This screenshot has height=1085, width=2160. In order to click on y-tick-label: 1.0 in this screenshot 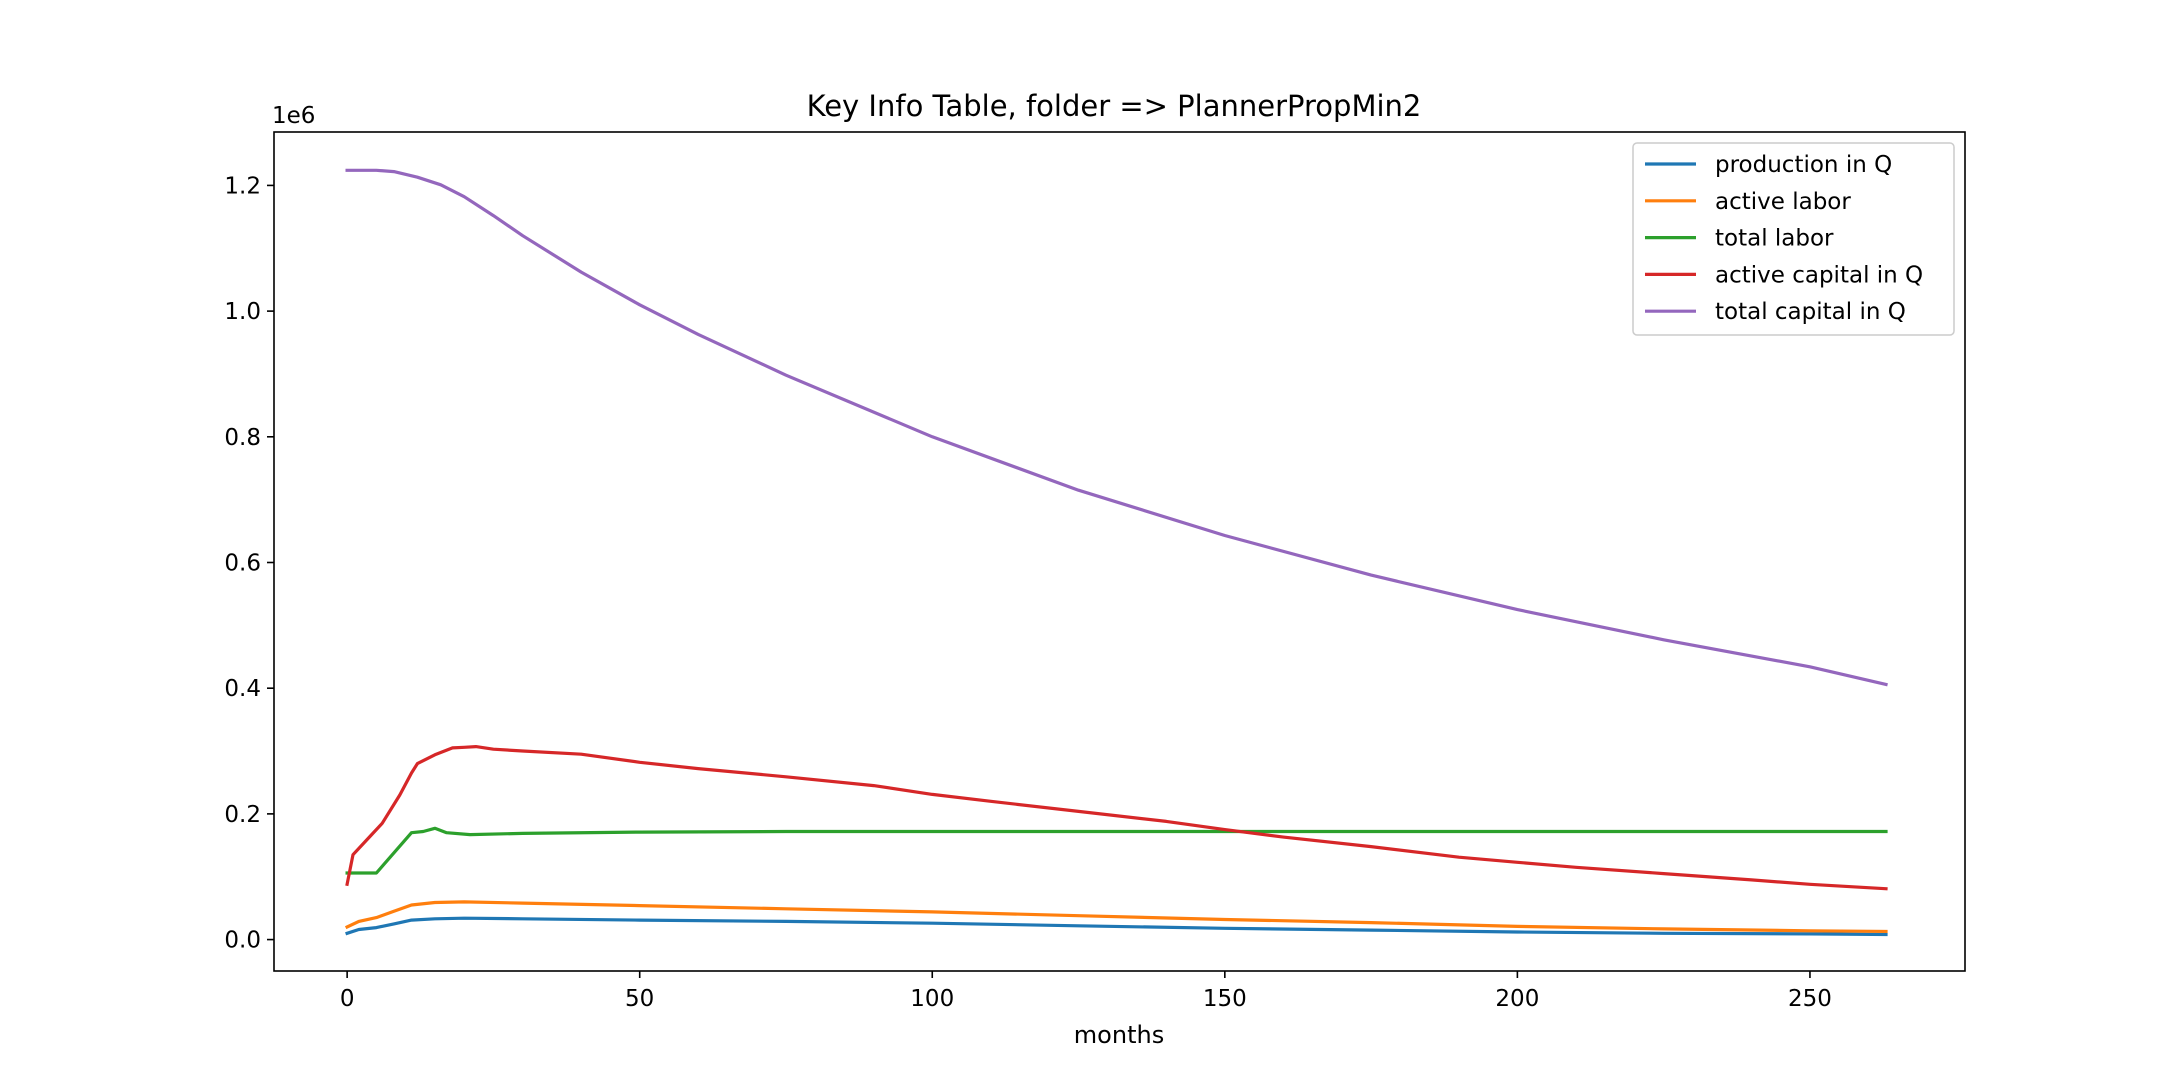, I will do `click(242, 312)`.